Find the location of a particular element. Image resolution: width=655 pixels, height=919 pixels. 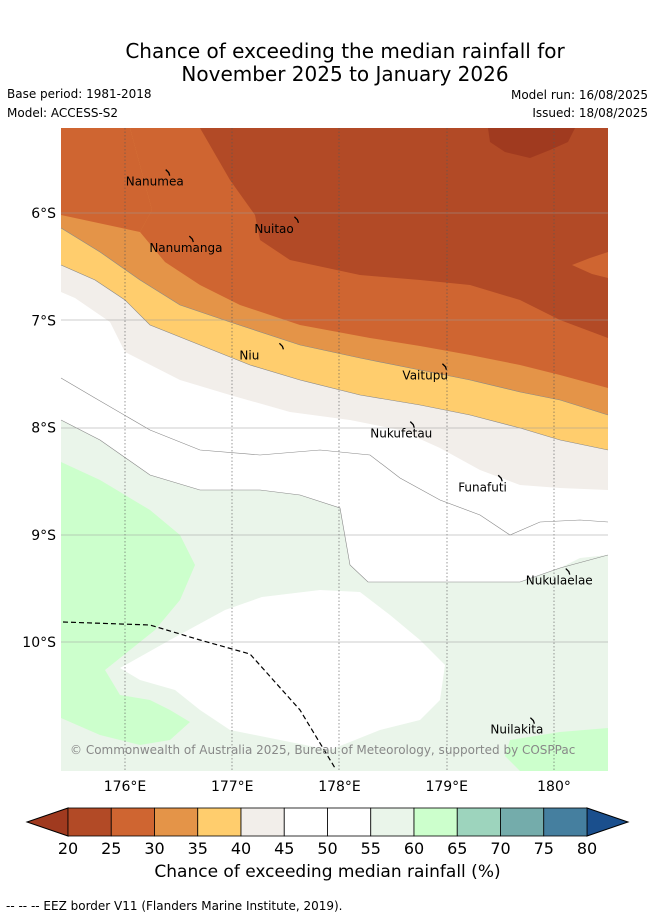

issued-date: Issued: 18/08/2025 is located at coordinates (590, 113).